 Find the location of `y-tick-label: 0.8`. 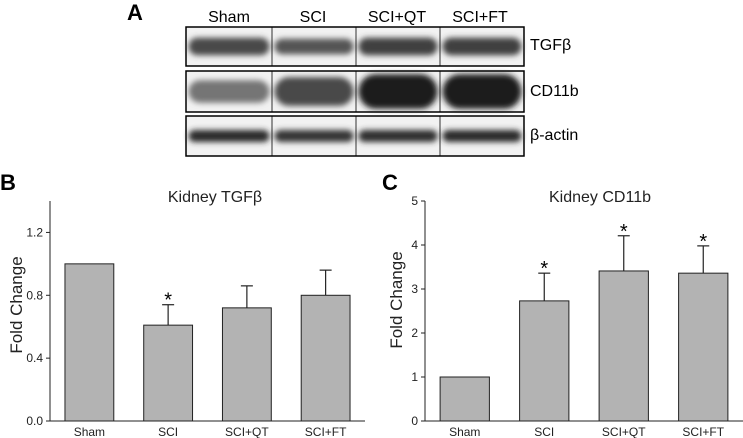

y-tick-label: 0.8 is located at coordinates (34, 295).